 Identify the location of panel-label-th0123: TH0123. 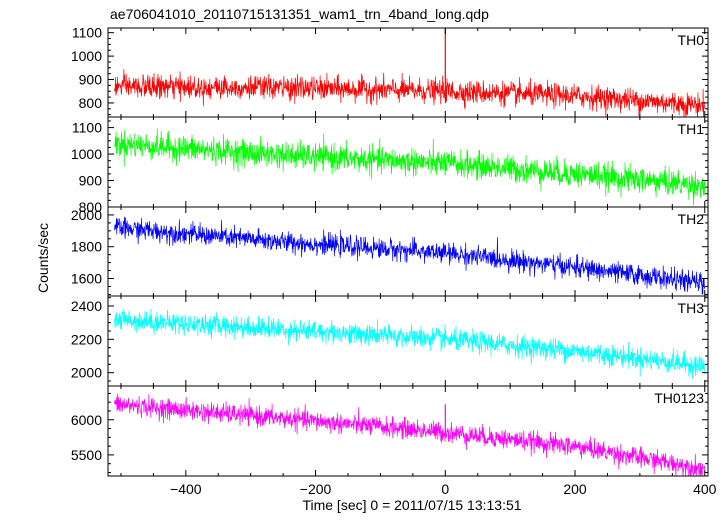
(679, 398).